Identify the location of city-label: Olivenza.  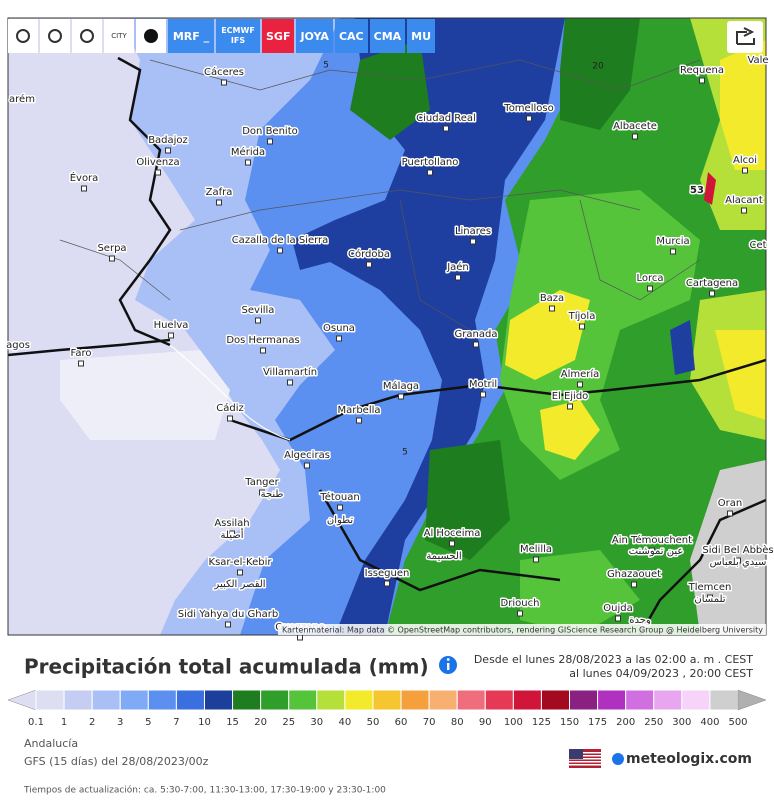
(157, 162).